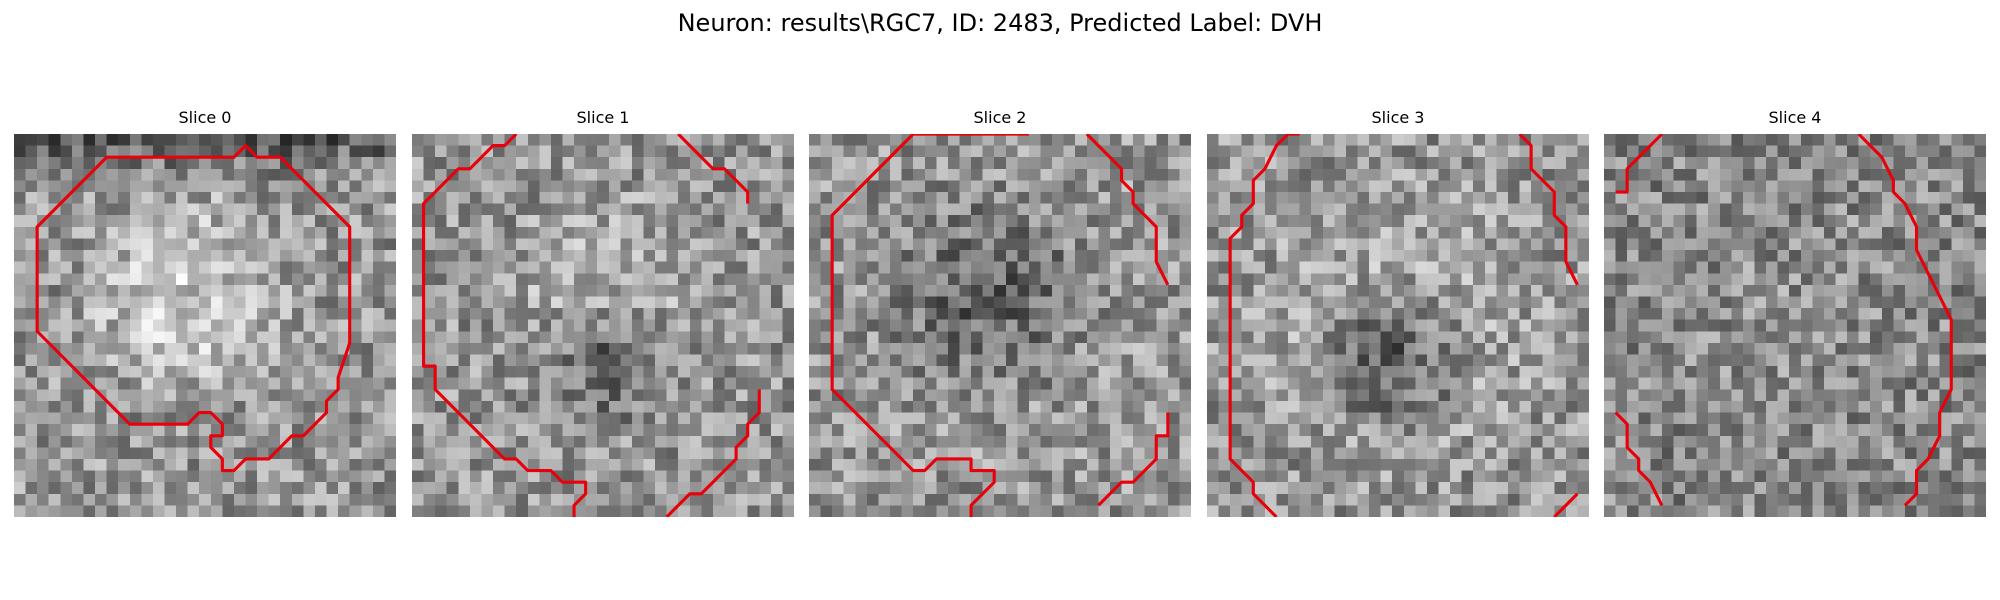 The width and height of the screenshot is (2000, 600). I want to click on slice-panel-1: Slice 1, so click(603, 312).